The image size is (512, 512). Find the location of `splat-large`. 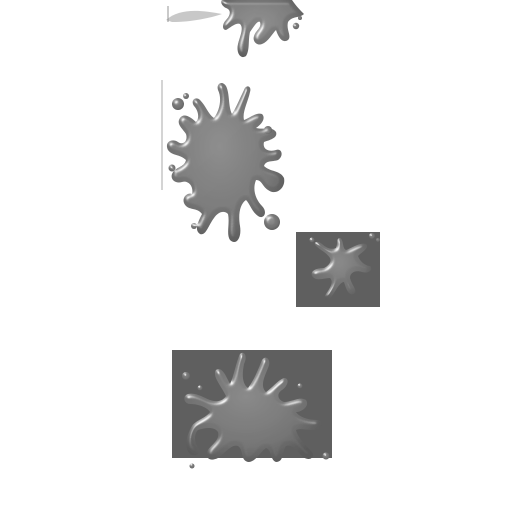

splat-large is located at coordinates (223, 161).